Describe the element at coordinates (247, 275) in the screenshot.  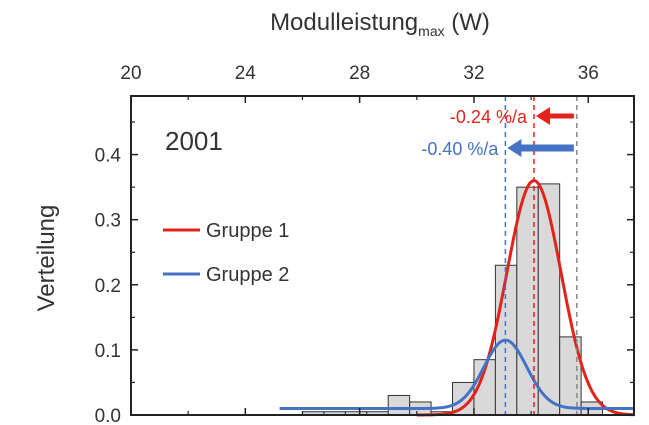
I see `legend-label-gruppe-2: Gruppe 2` at that location.